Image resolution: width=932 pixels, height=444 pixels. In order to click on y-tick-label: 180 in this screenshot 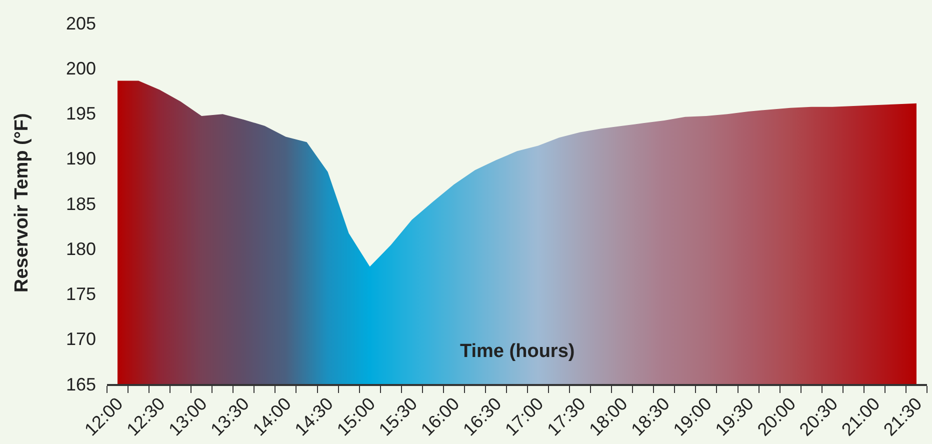, I will do `click(81, 248)`.